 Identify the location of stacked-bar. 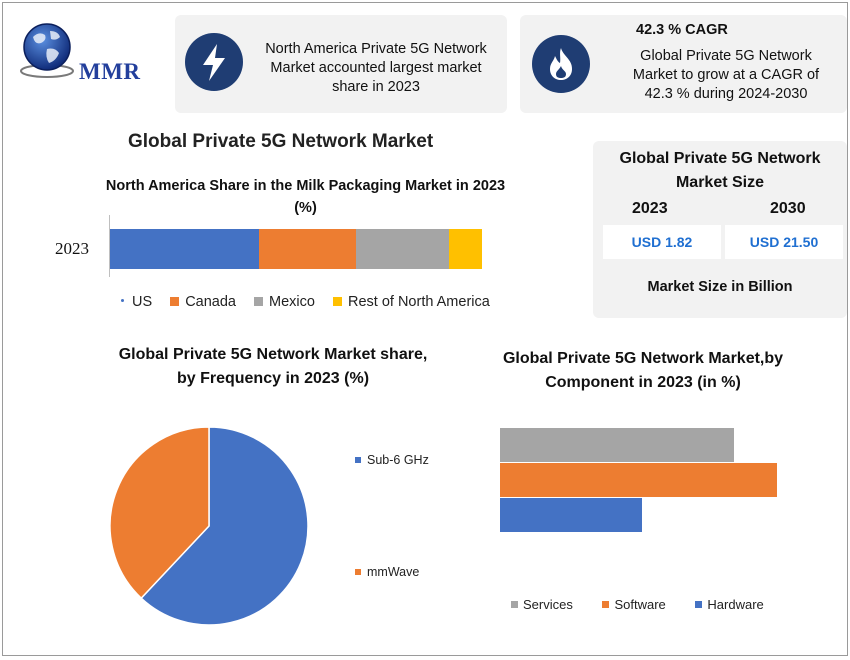
(296, 249).